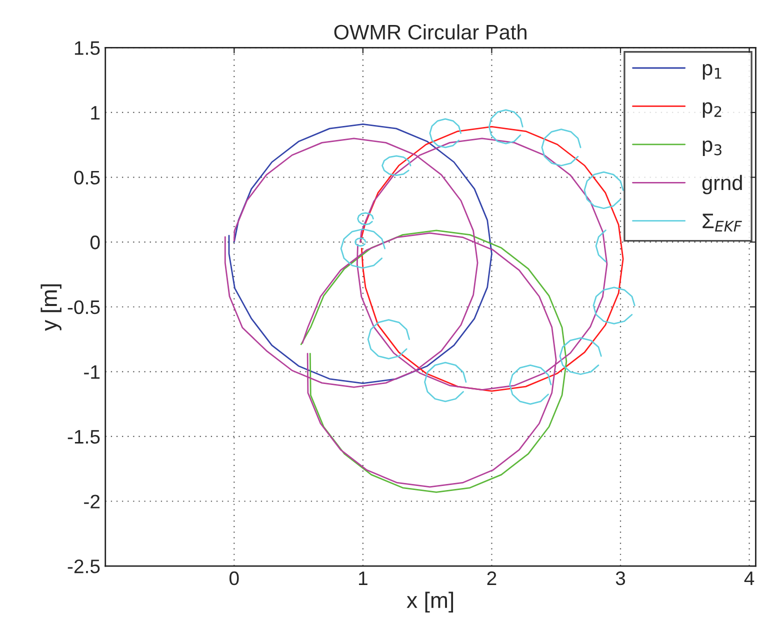 This screenshot has width=758, height=636. What do you see at coordinates (92, 372) in the screenshot?
I see `y-tick-label: -1` at bounding box center [92, 372].